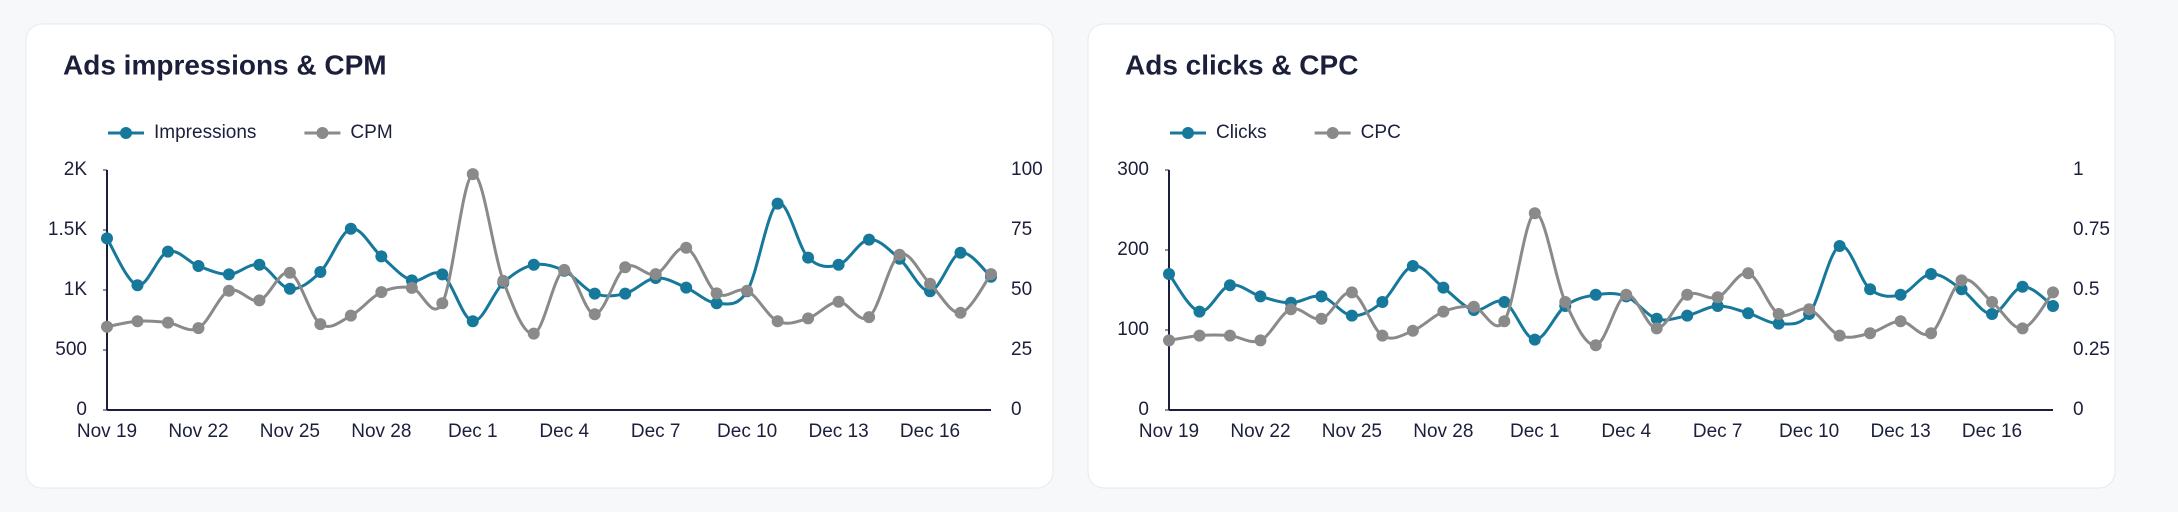 The image size is (2178, 512). What do you see at coordinates (1021, 289) in the screenshot?
I see `y2-tick-label: 50` at bounding box center [1021, 289].